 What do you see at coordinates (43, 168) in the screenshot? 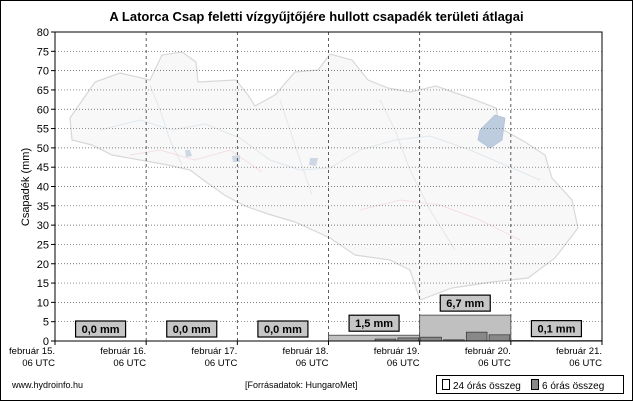
I see `y-tick-label: 45` at bounding box center [43, 168].